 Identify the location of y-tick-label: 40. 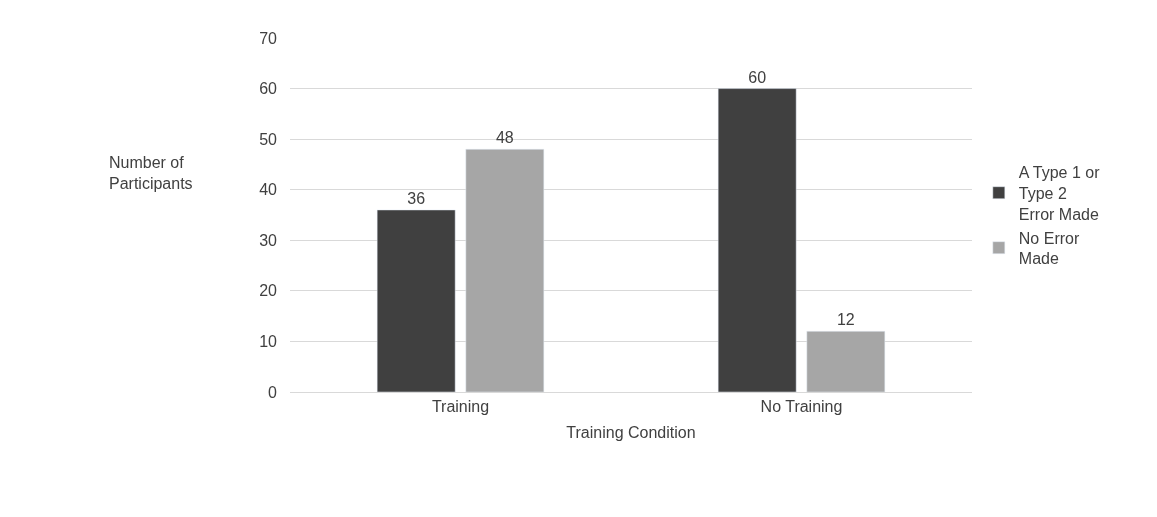
(268, 190).